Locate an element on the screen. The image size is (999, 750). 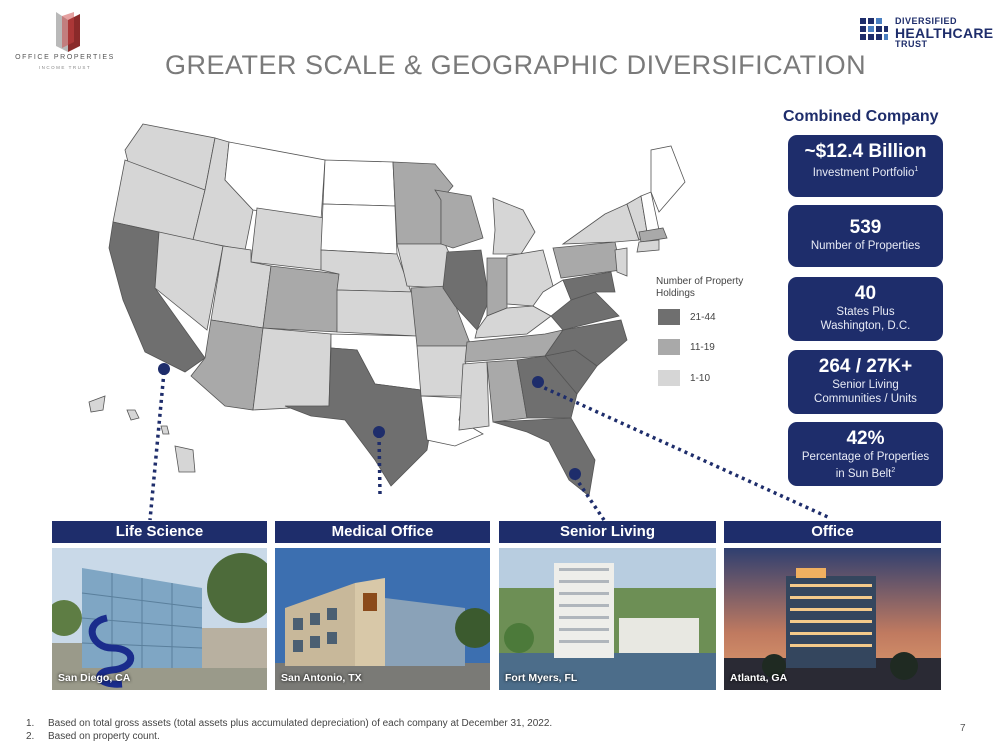
opi-name: OFFICE PROPERTIES is located at coordinates (65, 57).